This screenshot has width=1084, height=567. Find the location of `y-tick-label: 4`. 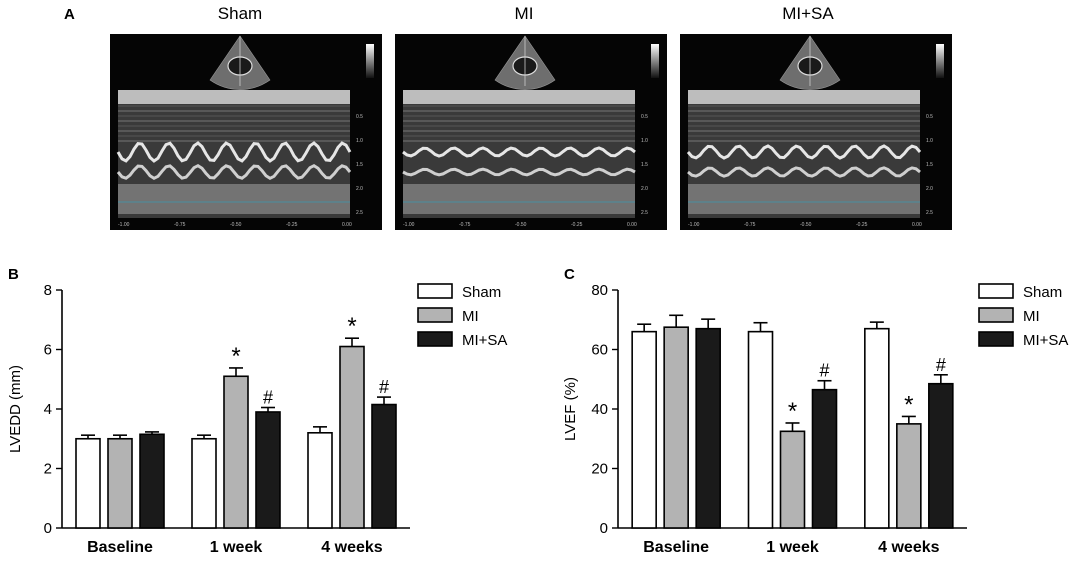

y-tick-label: 4 is located at coordinates (48, 409).